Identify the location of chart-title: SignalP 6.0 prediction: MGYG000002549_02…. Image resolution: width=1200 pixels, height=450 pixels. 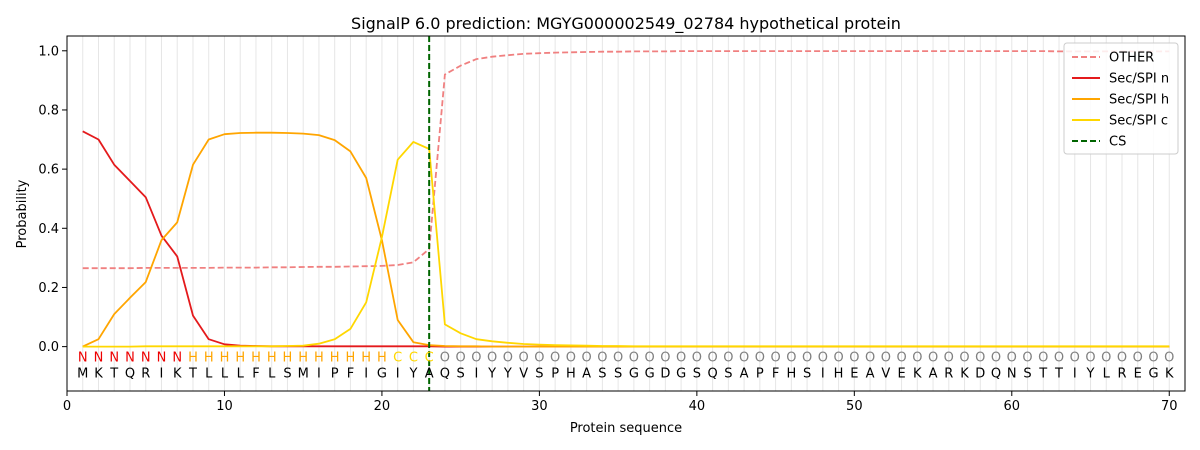
(626, 24).